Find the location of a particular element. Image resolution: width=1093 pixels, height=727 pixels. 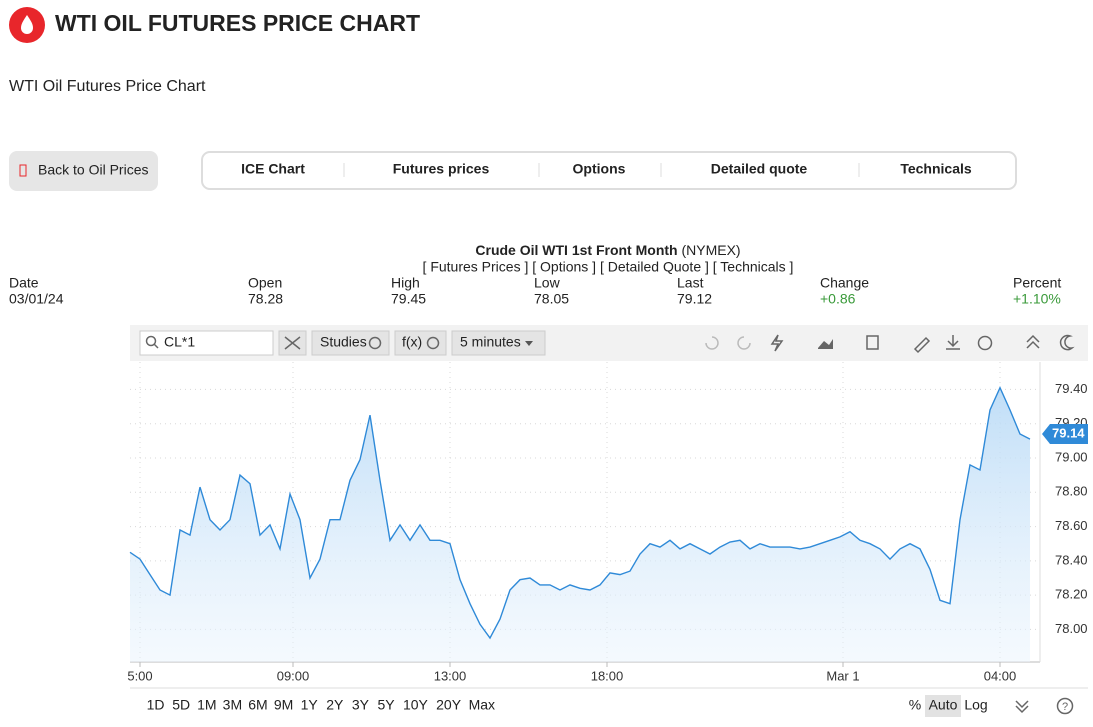

chart-toolbar is located at coordinates (609, 343).